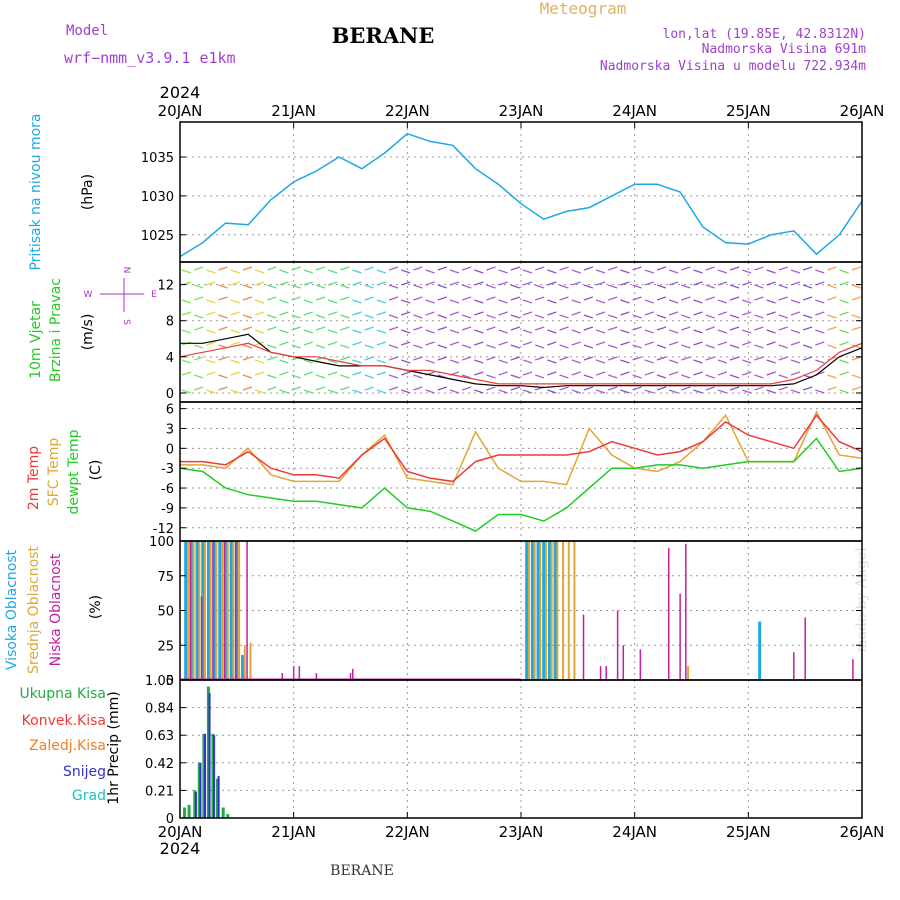 This screenshot has width=900, height=900. Describe the element at coordinates (521, 832) in the screenshot. I see `x-tick-label-bottom: 23JAN` at that location.